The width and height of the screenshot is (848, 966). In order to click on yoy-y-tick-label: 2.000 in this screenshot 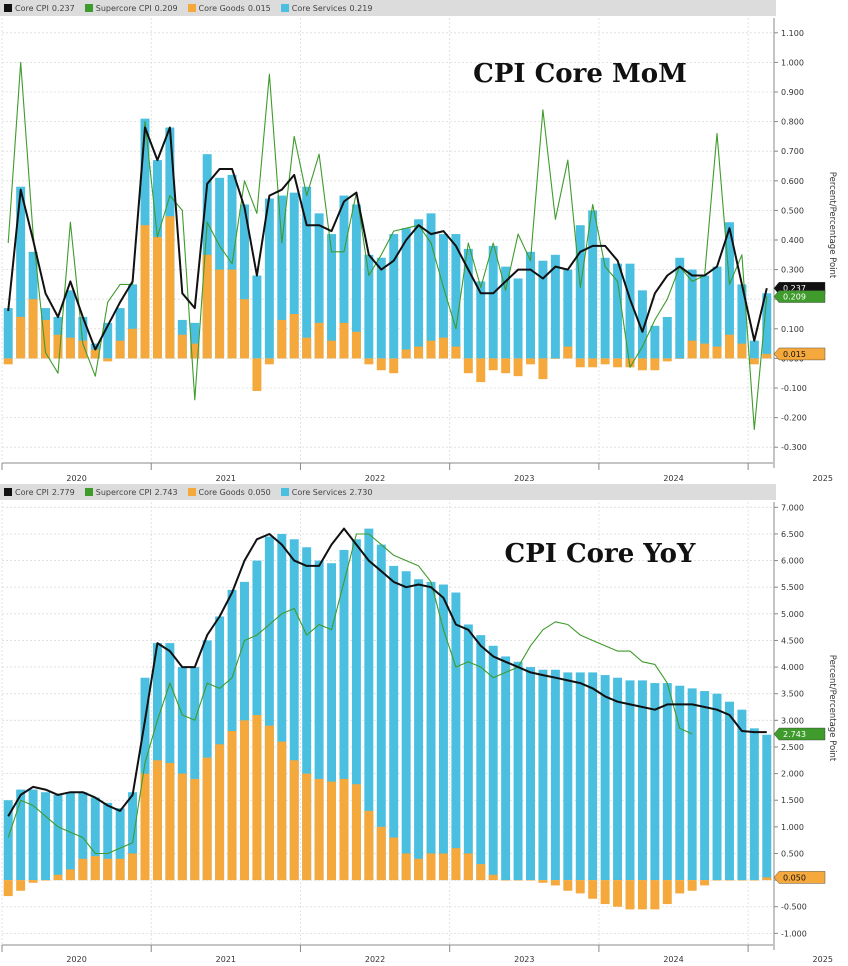, I will do `click(792, 774)`.